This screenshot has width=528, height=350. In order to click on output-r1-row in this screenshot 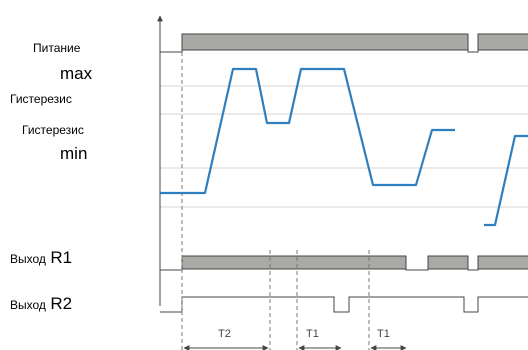, I will do `click(344, 263)`.